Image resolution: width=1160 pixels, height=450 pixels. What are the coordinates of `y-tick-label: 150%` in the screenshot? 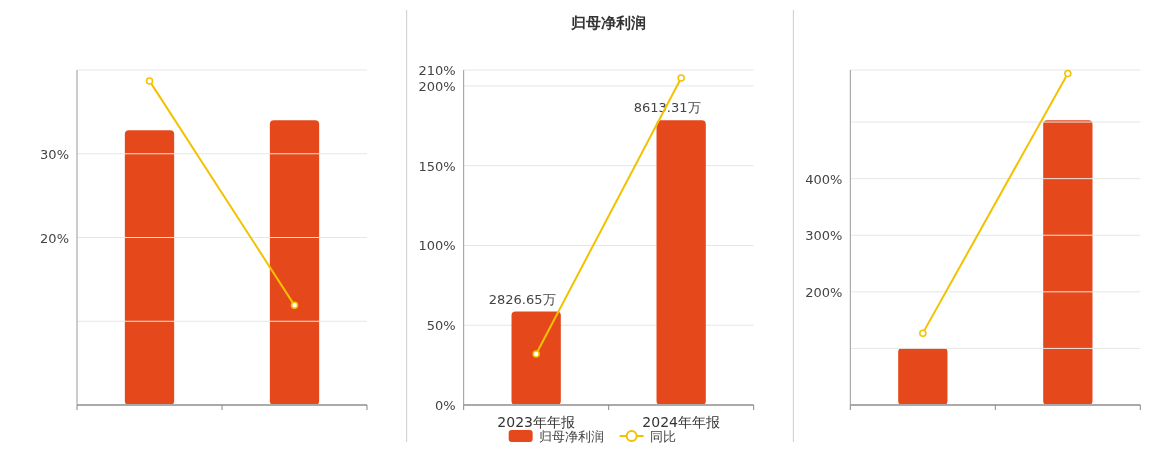 It's located at (437, 166).